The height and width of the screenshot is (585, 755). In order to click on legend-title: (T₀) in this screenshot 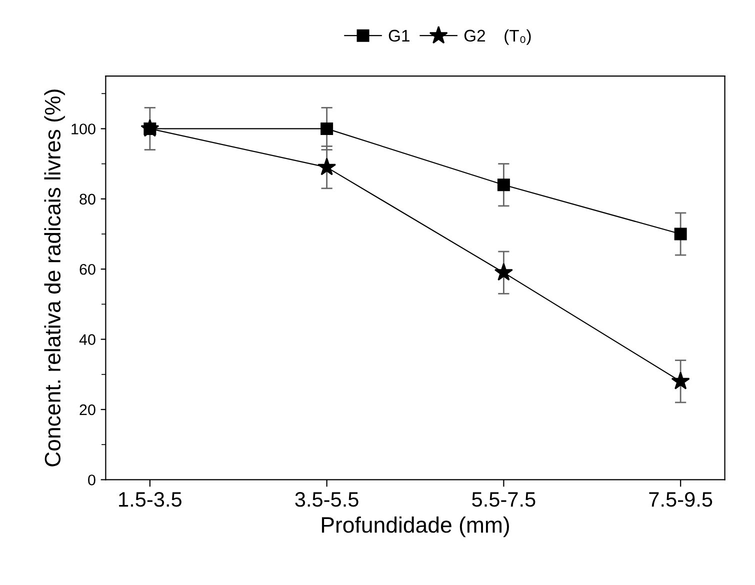, I will do `click(517, 37)`.